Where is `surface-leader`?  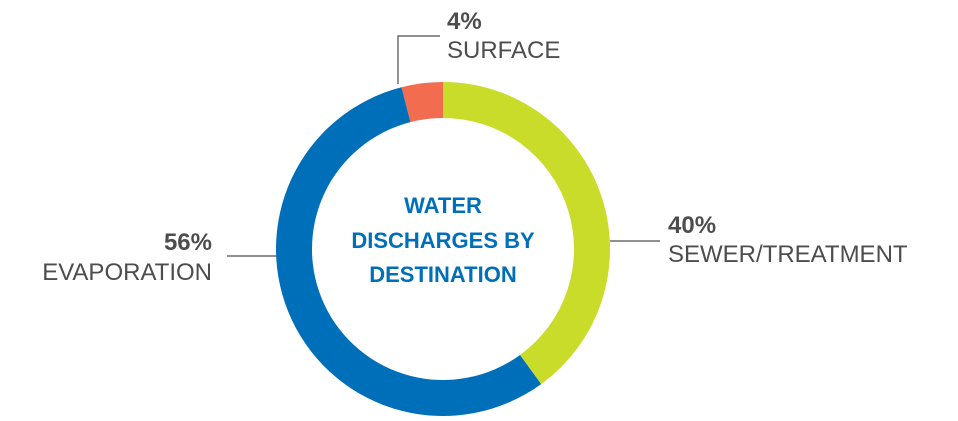
surface-leader is located at coordinates (418, 59).